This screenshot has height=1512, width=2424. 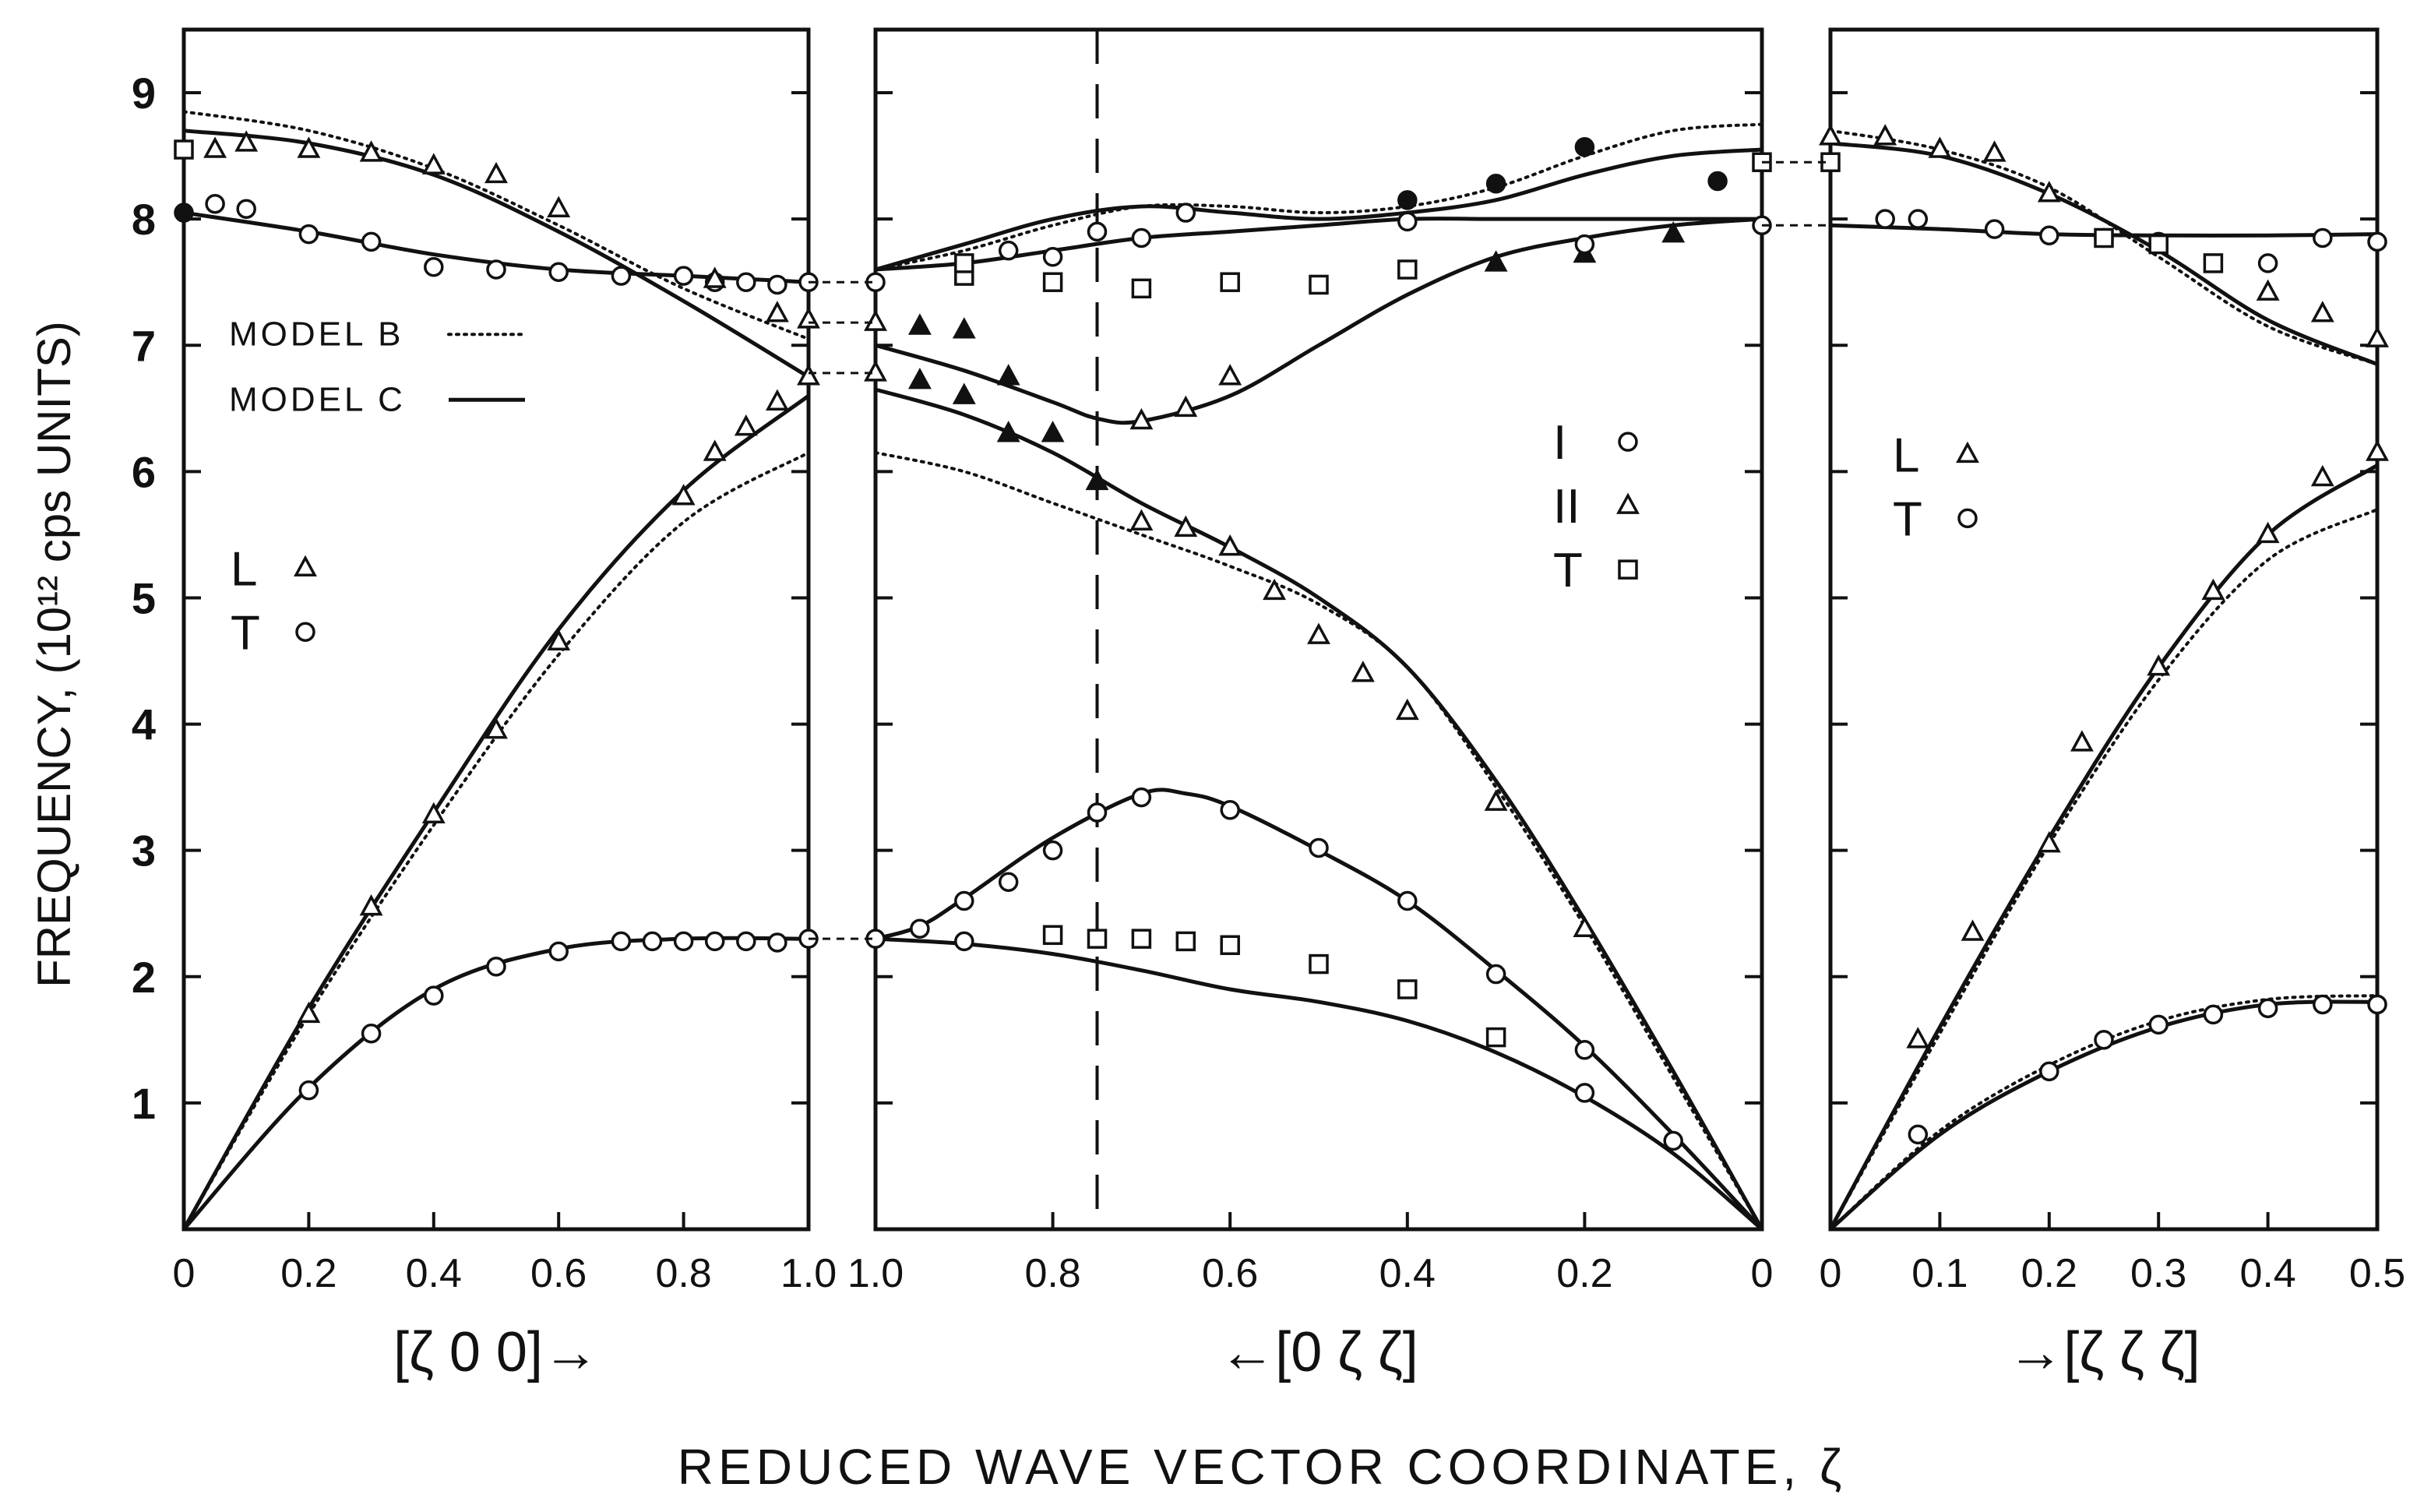 I want to click on curve-model-c-optic-L, so click(x=2104, y=253).